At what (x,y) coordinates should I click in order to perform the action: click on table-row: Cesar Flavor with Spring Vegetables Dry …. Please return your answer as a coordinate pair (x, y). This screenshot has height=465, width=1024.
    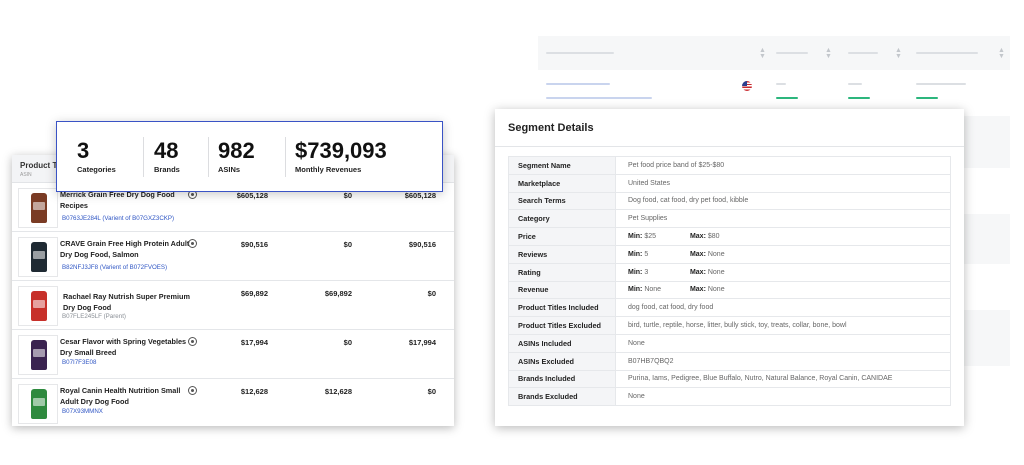
    Looking at the image, I should click on (233, 355).